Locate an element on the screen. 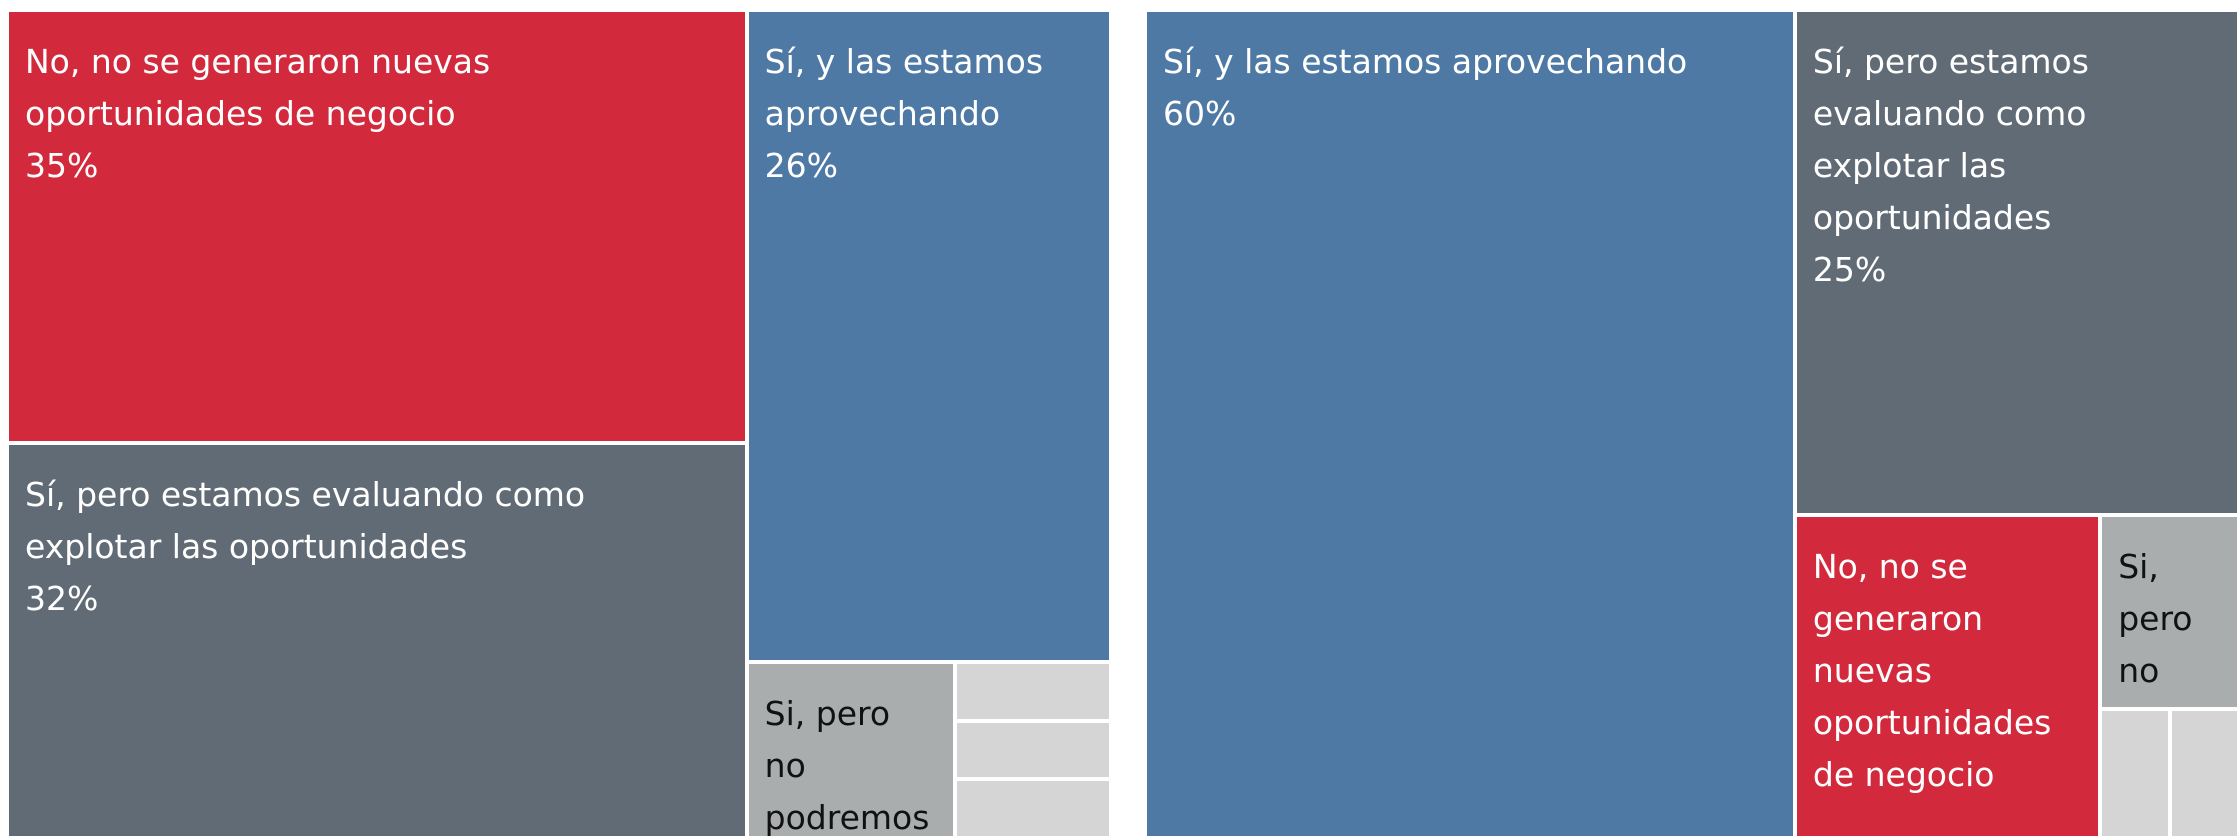 This screenshot has height=836, width=2237. cell-value-label: 25% is located at coordinates (1849, 269).